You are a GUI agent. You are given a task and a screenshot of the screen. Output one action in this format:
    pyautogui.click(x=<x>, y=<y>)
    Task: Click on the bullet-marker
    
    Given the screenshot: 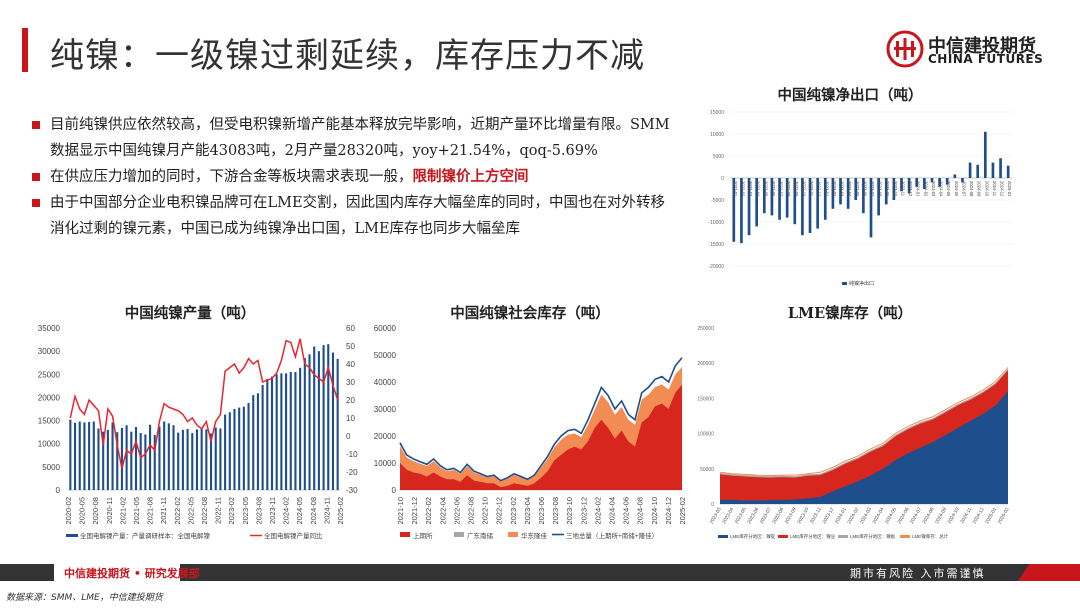 What is the action you would take?
    pyautogui.click(x=36, y=125)
    